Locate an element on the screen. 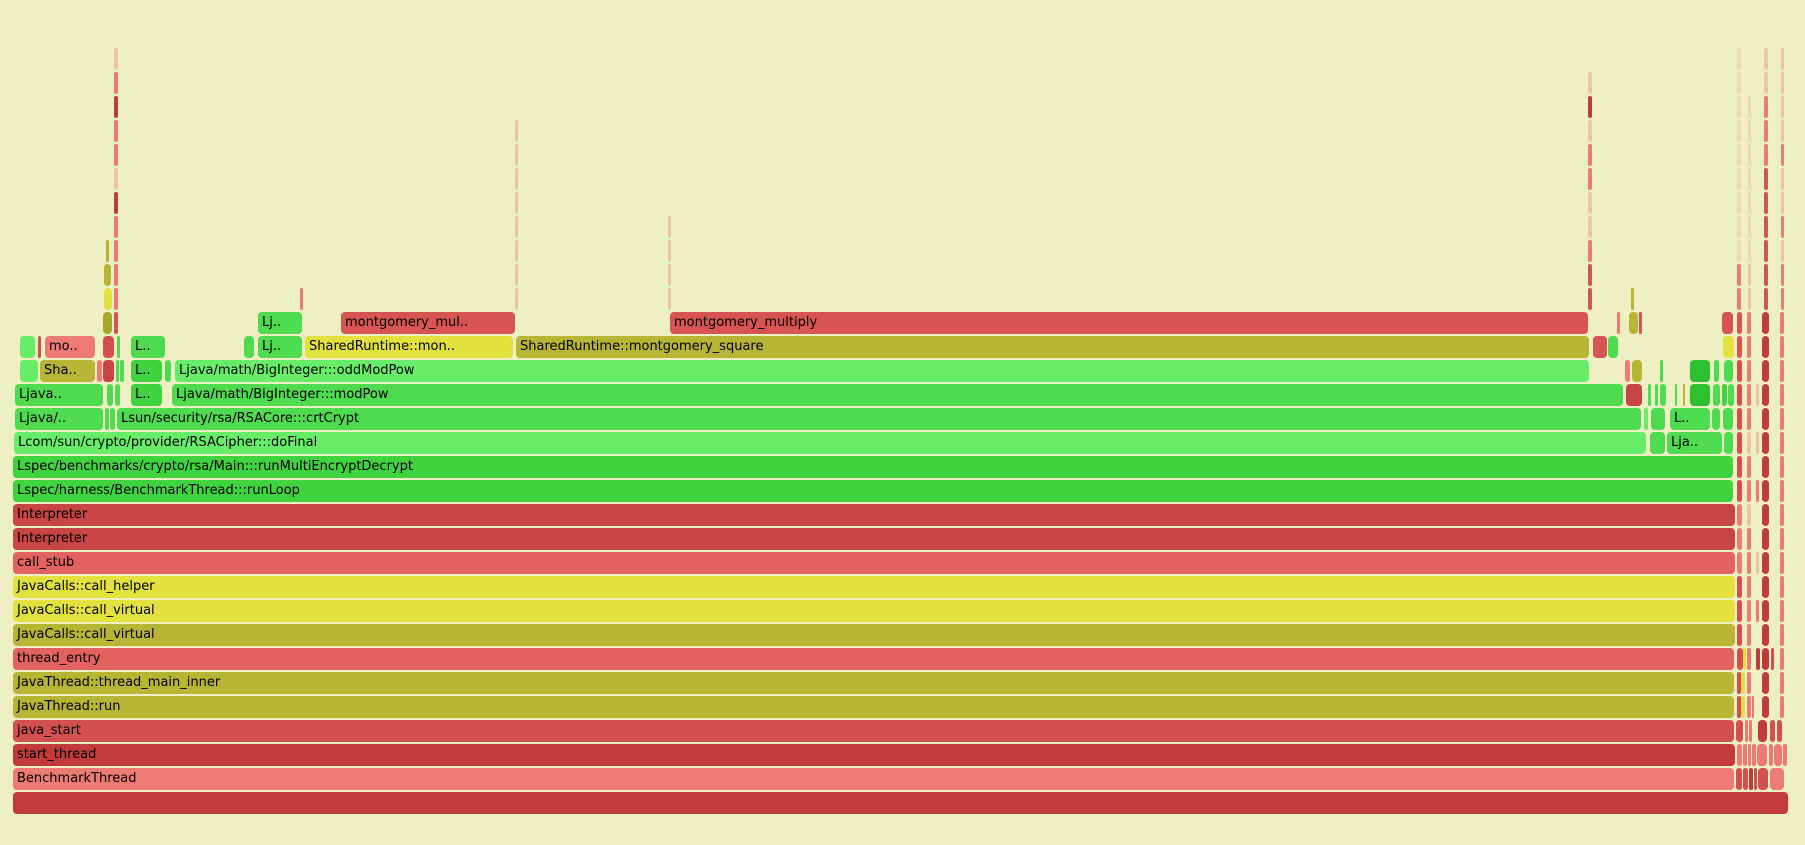 The width and height of the screenshot is (1805, 845). flame-frame-sharedruntime-mon: SharedRuntime::mon.. is located at coordinates (409, 347).